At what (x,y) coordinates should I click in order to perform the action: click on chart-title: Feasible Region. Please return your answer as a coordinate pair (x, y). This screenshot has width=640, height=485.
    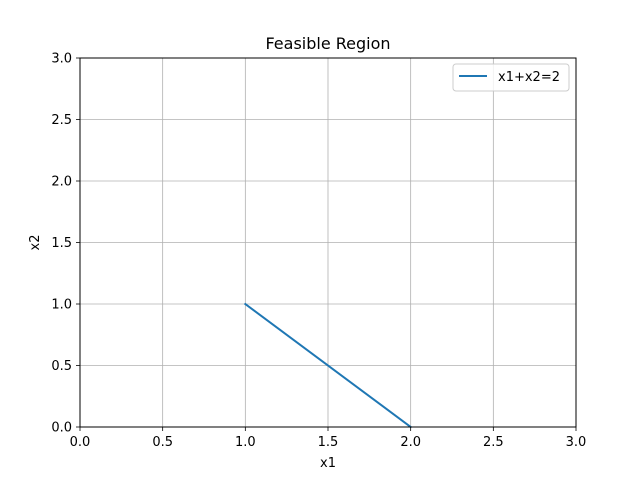
    Looking at the image, I should click on (327, 43).